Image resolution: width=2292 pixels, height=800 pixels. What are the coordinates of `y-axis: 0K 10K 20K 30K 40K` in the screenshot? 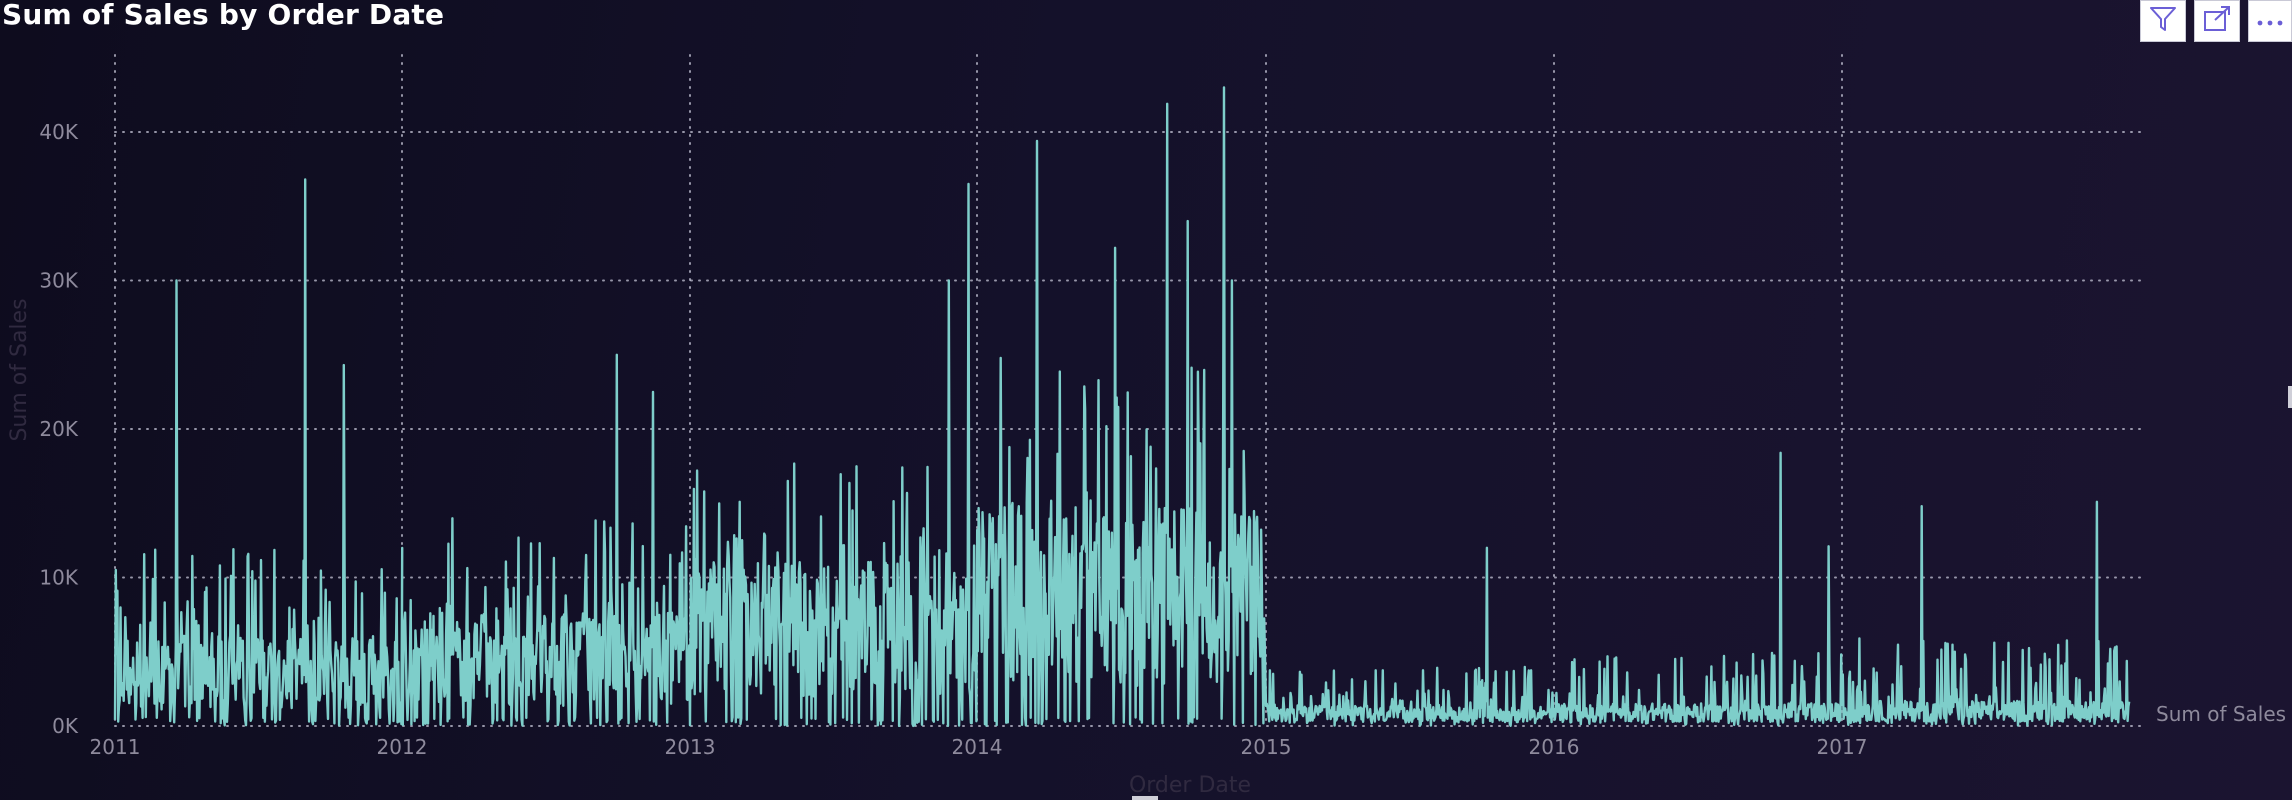 It's located at (58, 429).